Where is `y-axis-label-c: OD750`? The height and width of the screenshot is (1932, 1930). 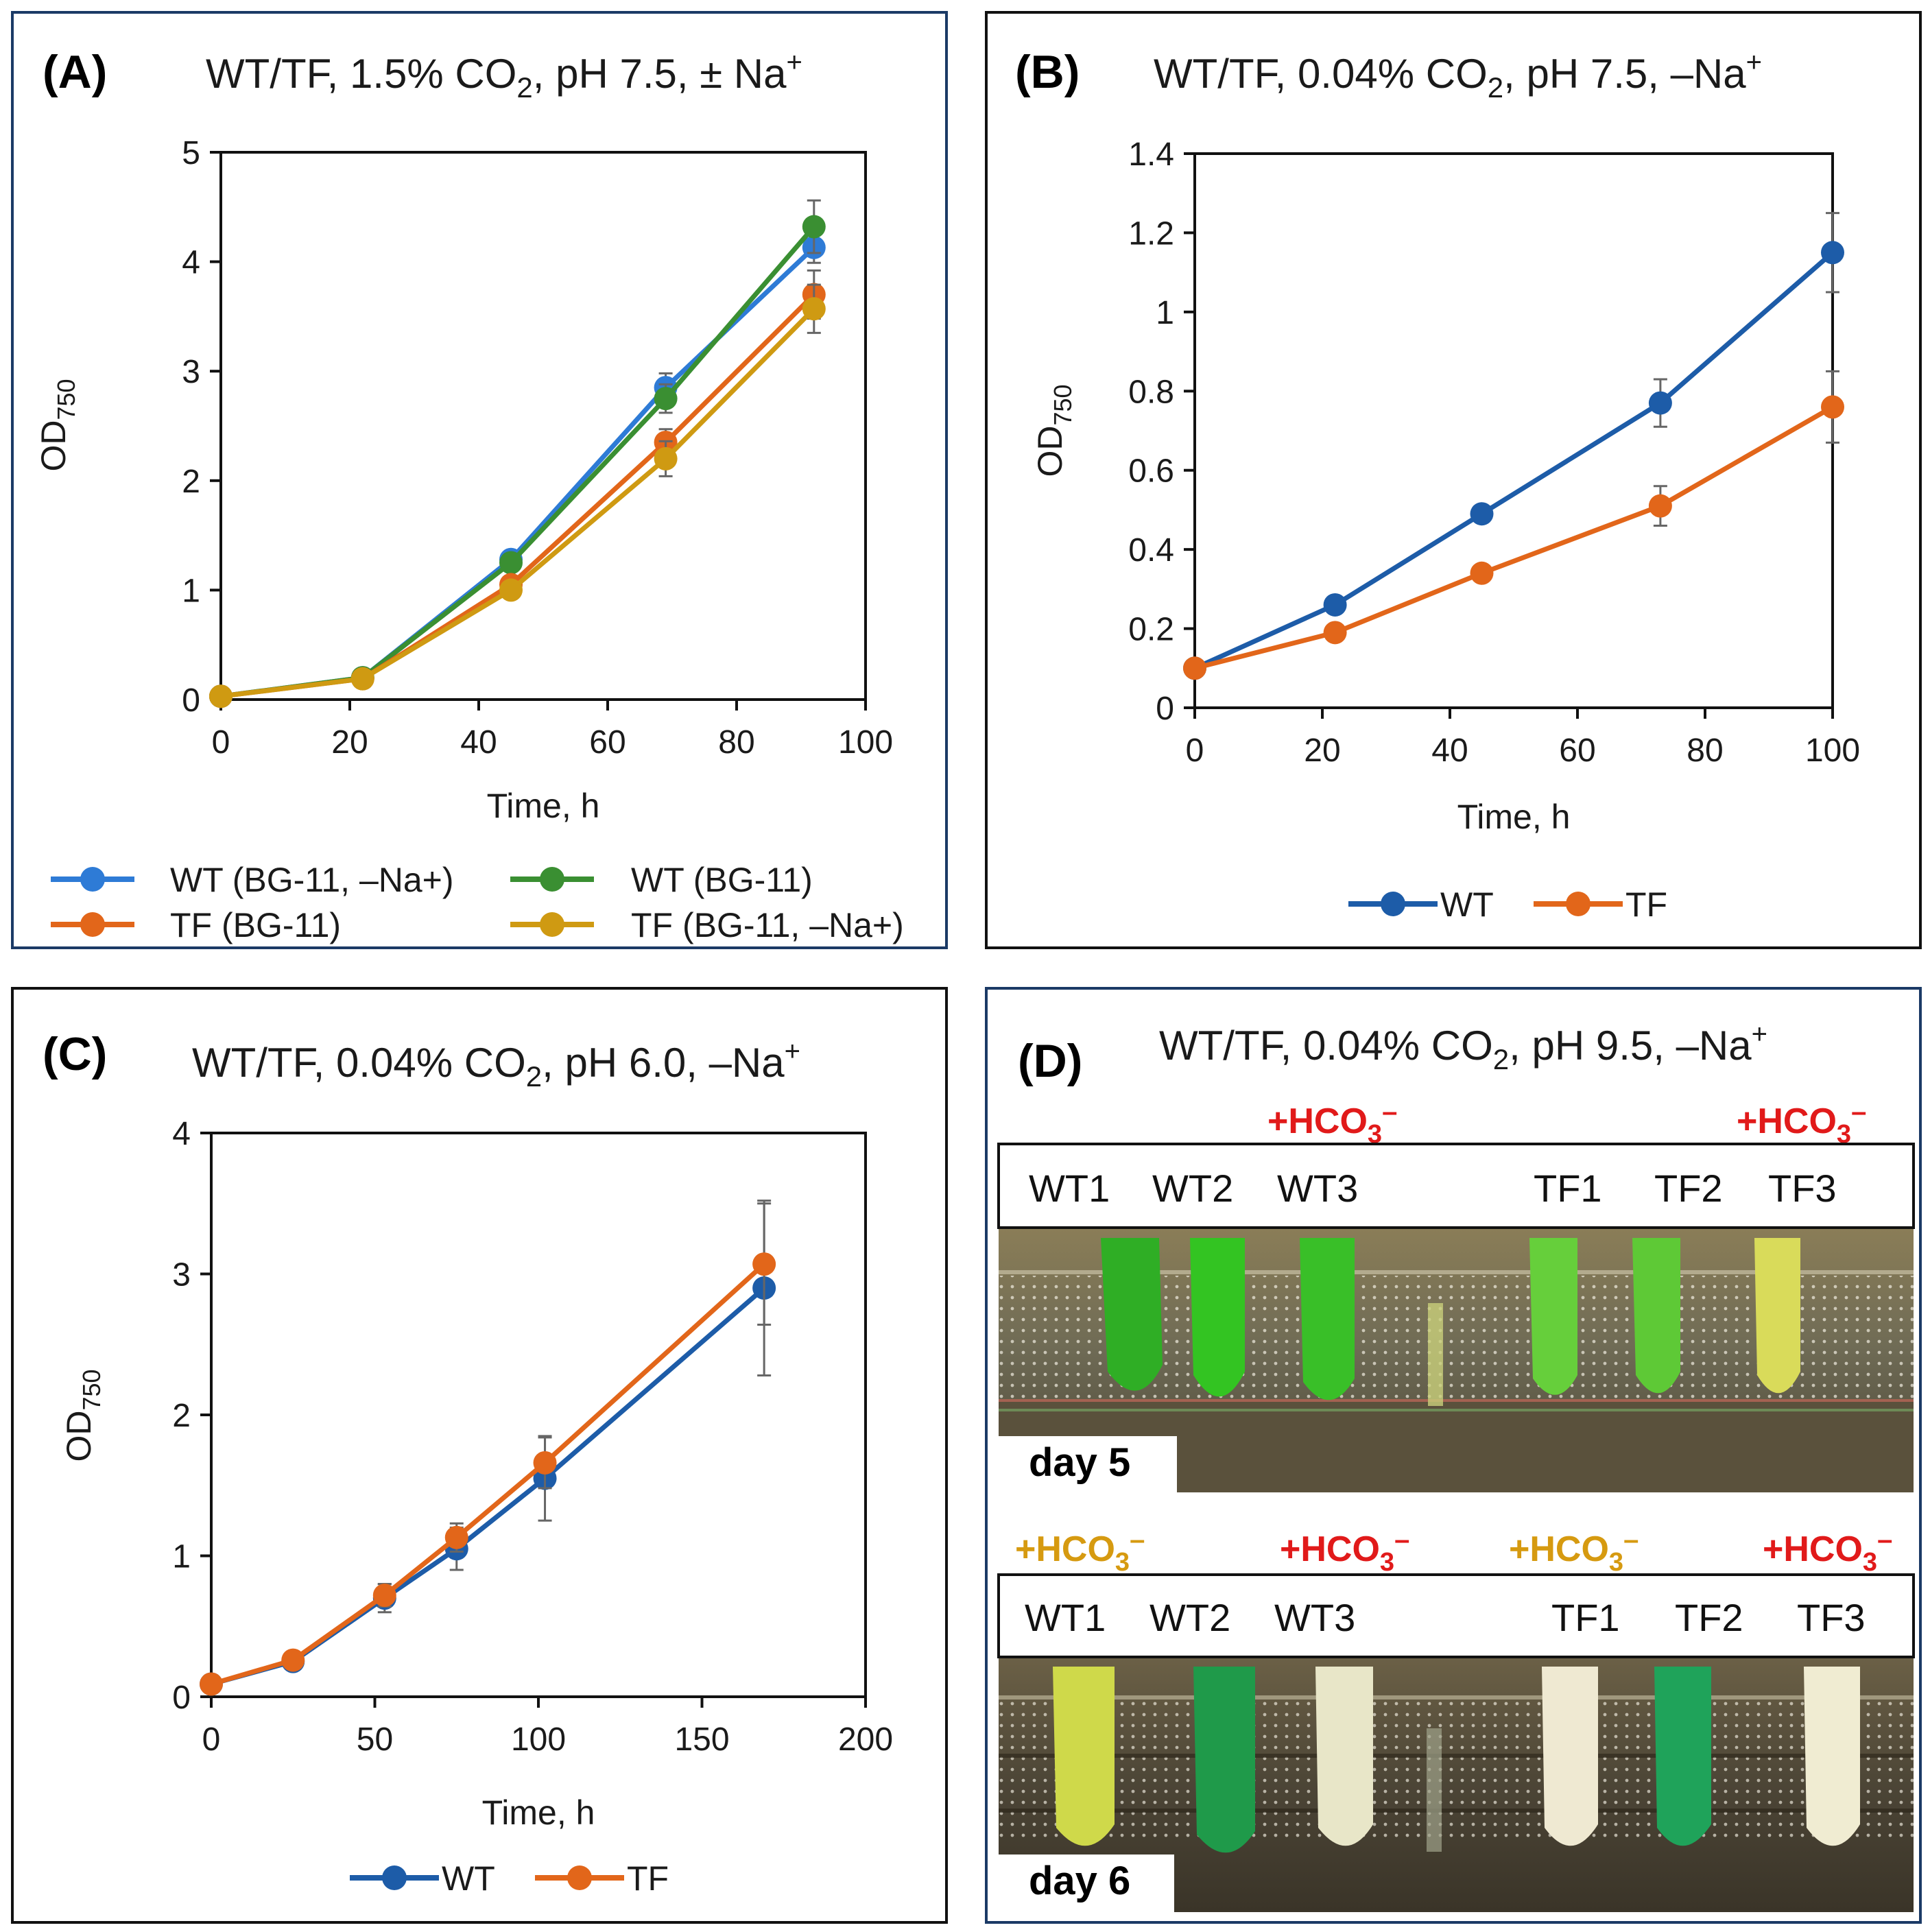 y-axis-label-c: OD750 is located at coordinates (83, 1416).